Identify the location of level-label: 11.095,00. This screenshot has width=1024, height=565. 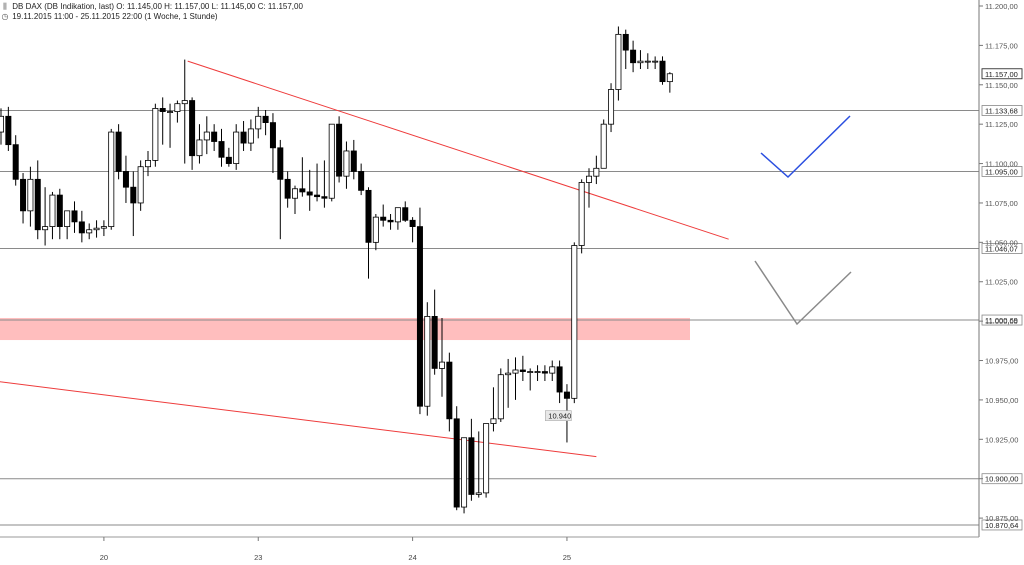
(1001, 171).